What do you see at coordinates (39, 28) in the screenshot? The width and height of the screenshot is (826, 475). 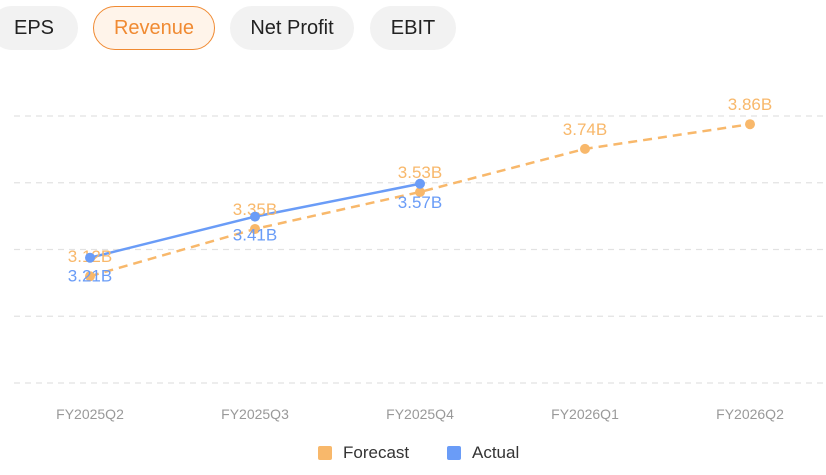 I see `tab-eps: EPS` at bounding box center [39, 28].